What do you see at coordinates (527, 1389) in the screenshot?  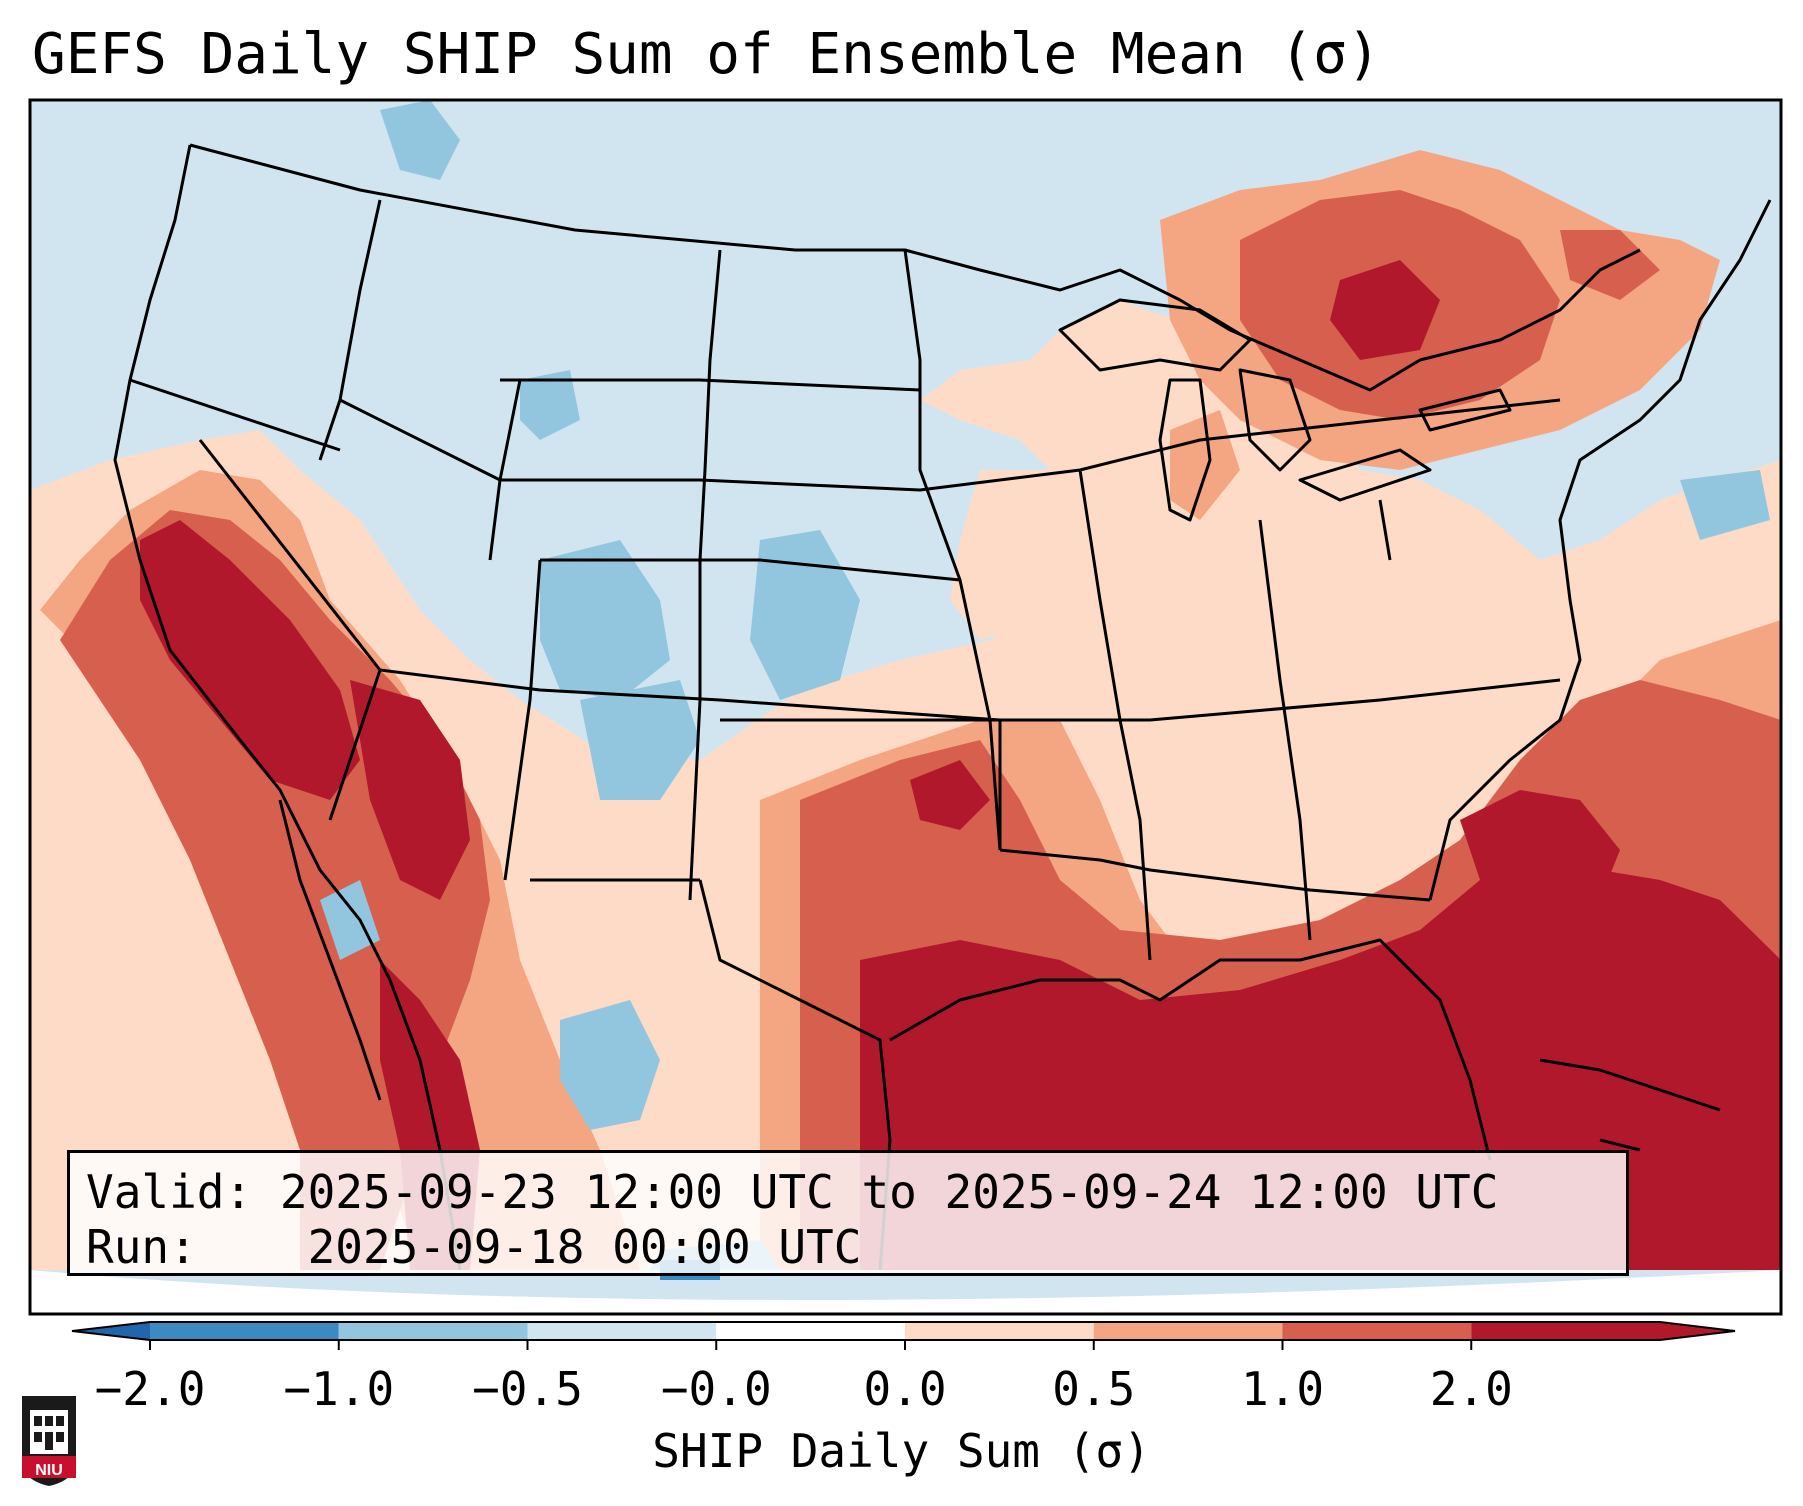 I see `colorbar-tick-label: −0.5` at bounding box center [527, 1389].